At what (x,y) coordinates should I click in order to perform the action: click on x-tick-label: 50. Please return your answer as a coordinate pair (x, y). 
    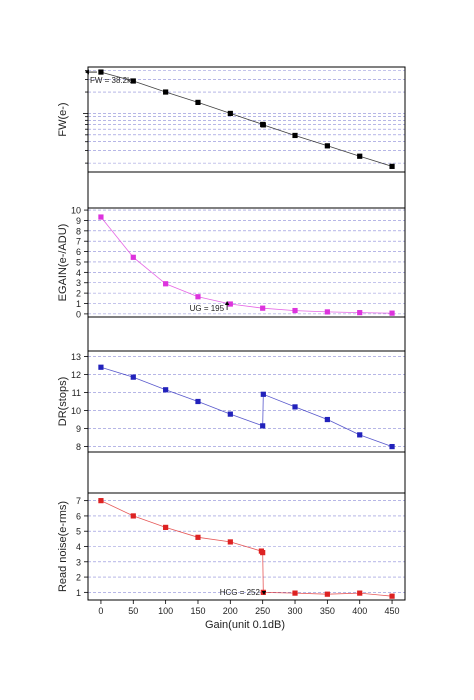
    Looking at the image, I should click on (133, 611).